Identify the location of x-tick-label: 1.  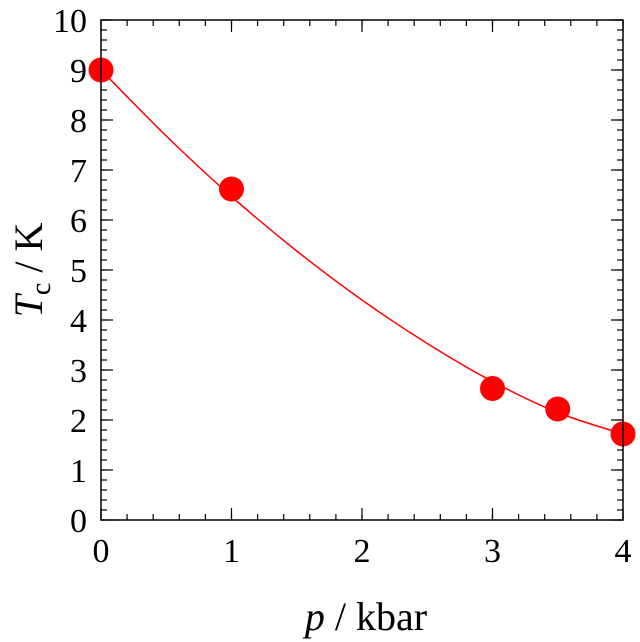
(231, 551).